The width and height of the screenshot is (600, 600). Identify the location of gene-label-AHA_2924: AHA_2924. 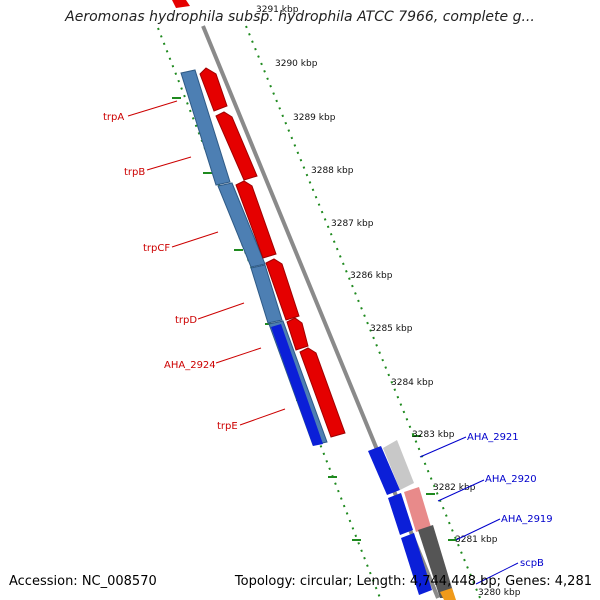
(190, 365).